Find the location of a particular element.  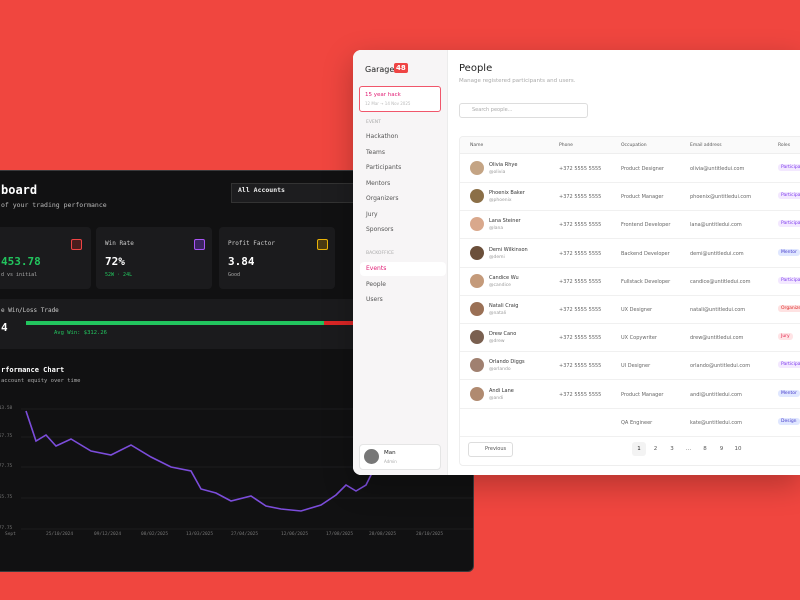

user-card: Man Admin is located at coordinates (400, 457).